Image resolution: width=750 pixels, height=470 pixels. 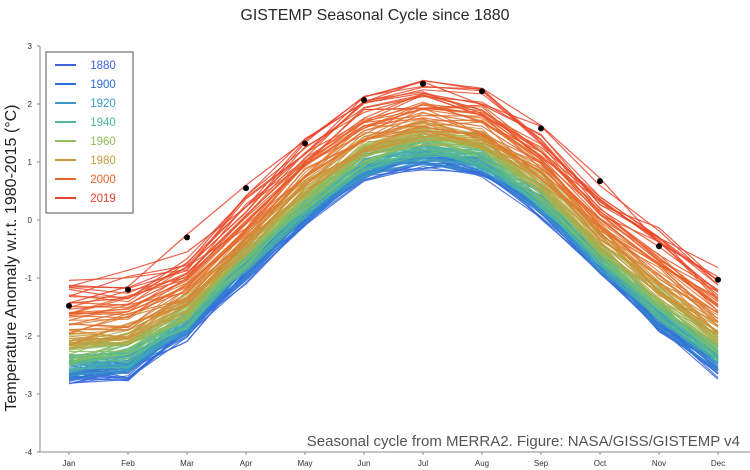 I want to click on x-tick-label: Jul, so click(x=423, y=463).